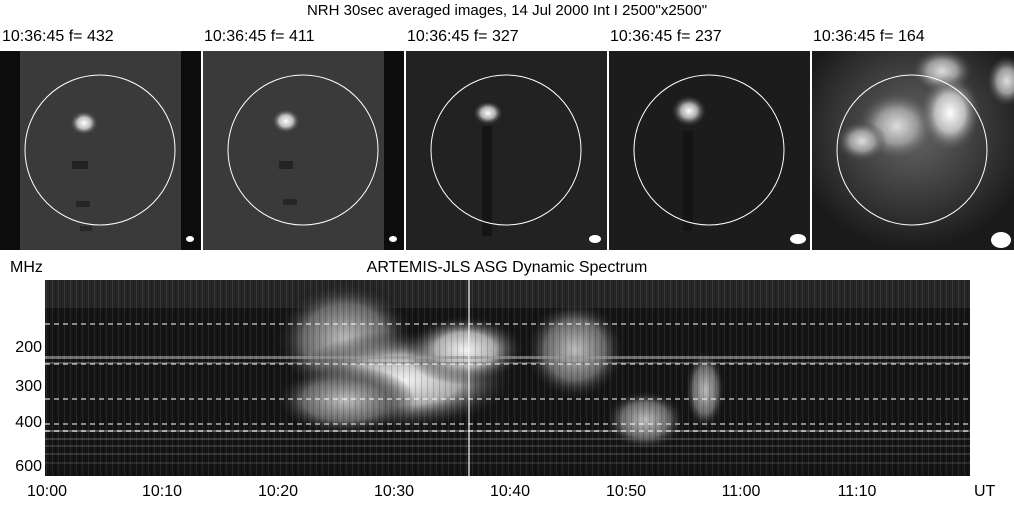 The image size is (1014, 506). Describe the element at coordinates (28, 466) in the screenshot. I see `y-tick-600: 600` at that location.